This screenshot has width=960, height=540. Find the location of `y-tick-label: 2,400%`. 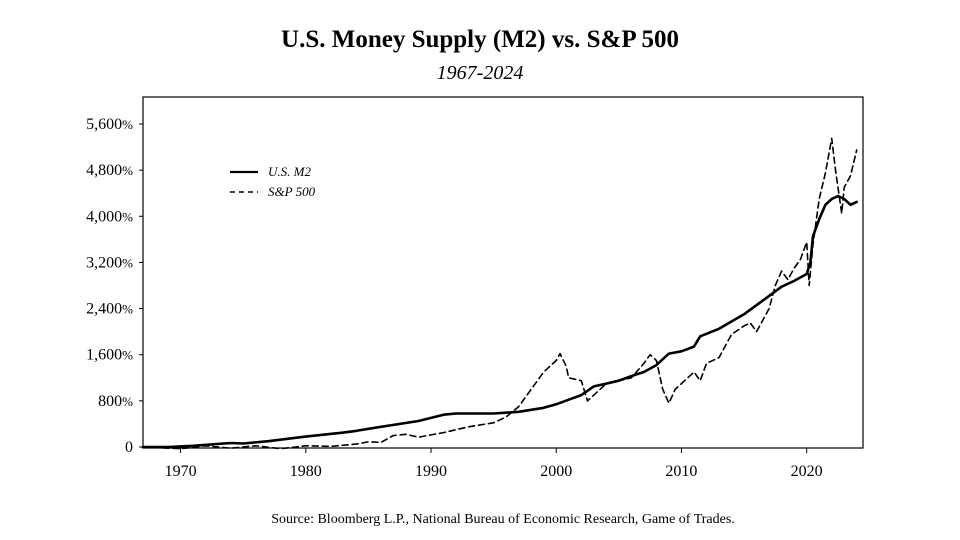

y-tick-label: 2,400% is located at coordinates (109, 309).